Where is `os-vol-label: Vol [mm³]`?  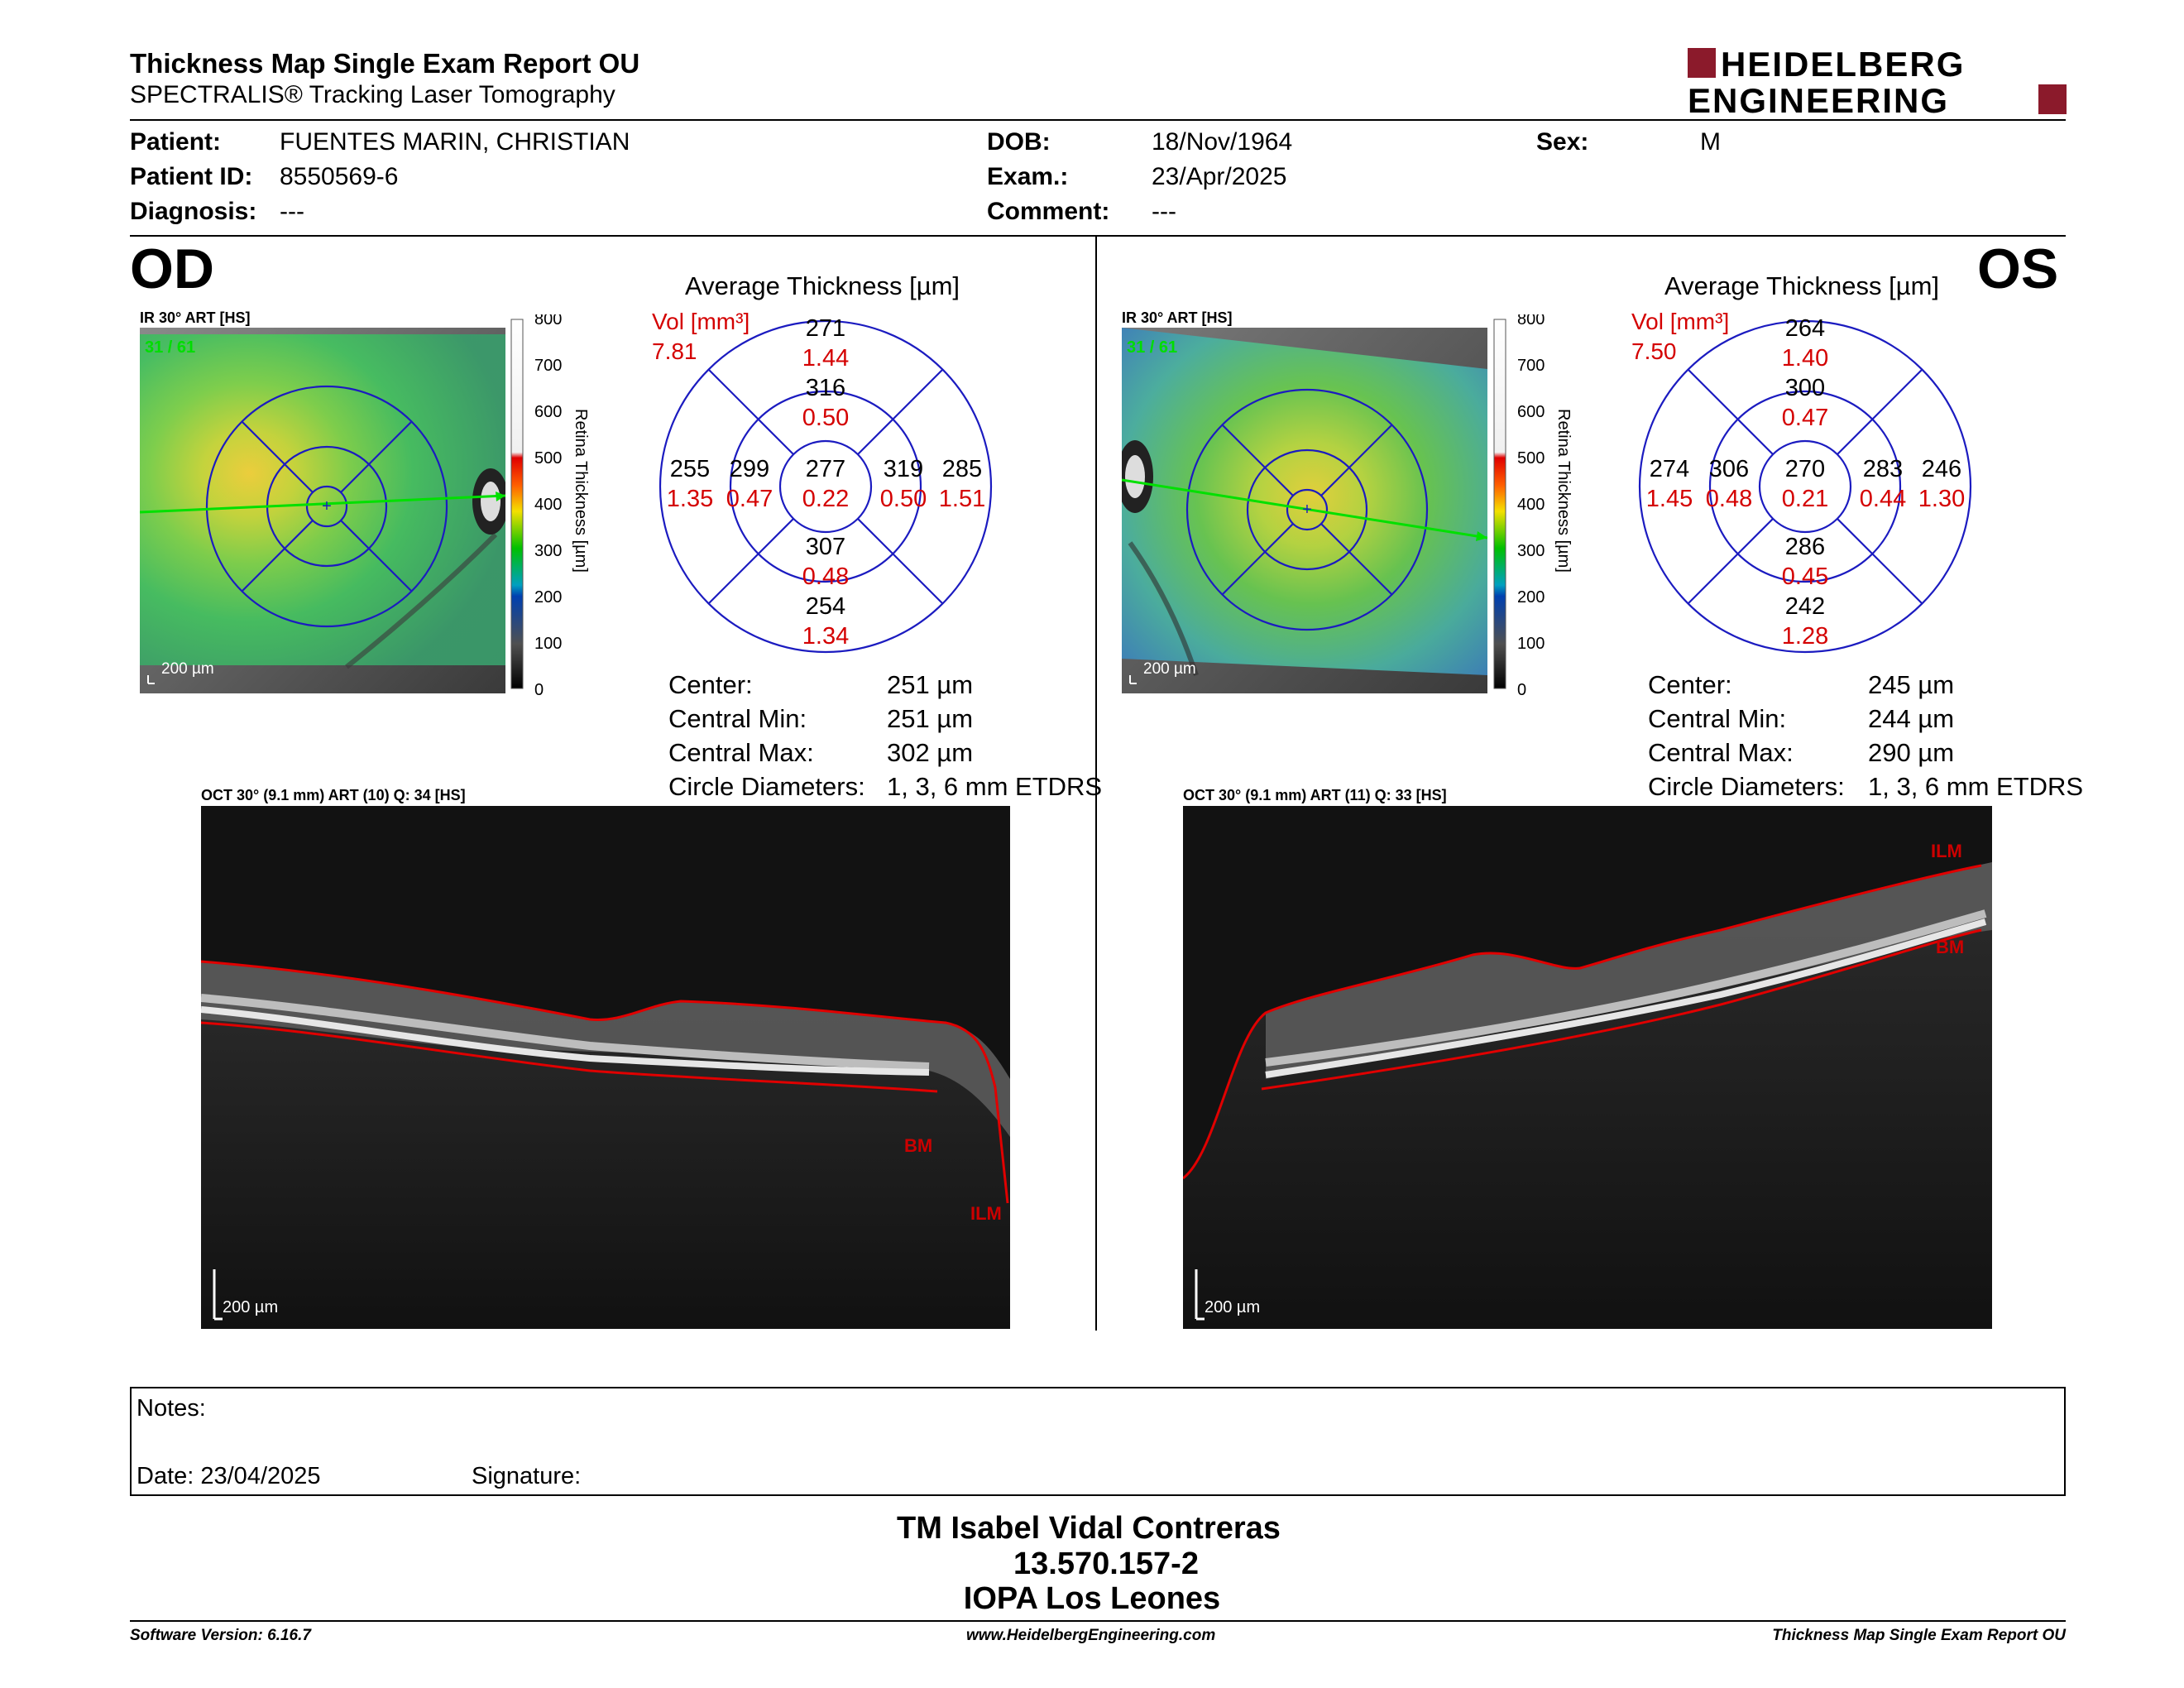 os-vol-label: Vol [mm³] is located at coordinates (1680, 321).